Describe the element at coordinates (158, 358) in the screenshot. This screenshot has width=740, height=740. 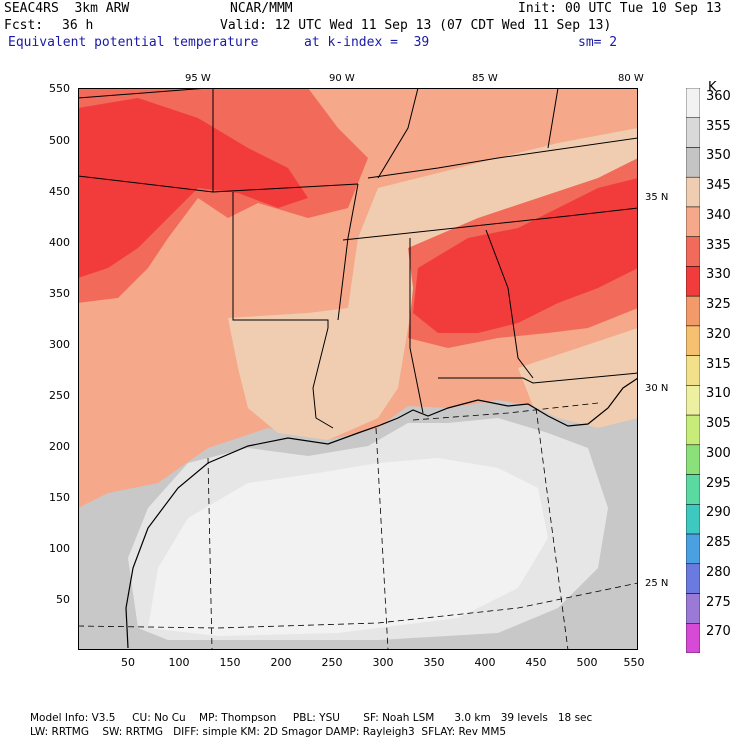
I see `plains-moderate-region` at that location.